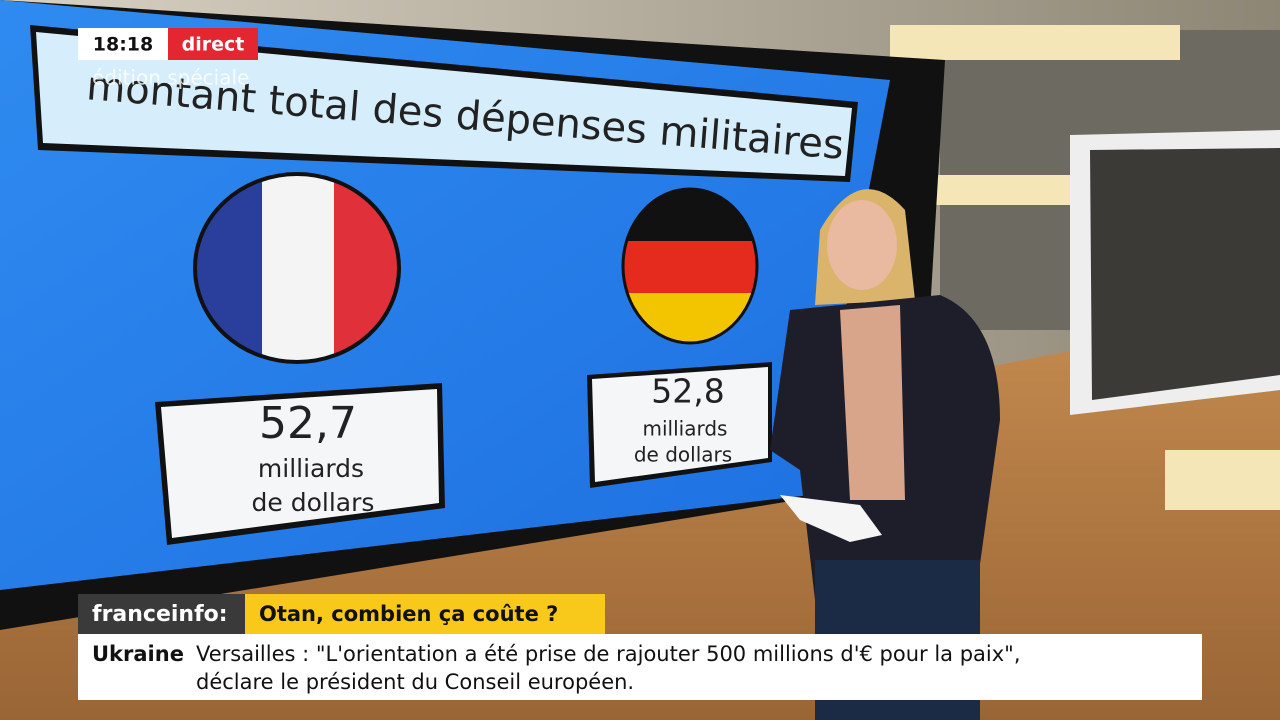 The width and height of the screenshot is (1280, 720). I want to click on paper, so click(831, 518).